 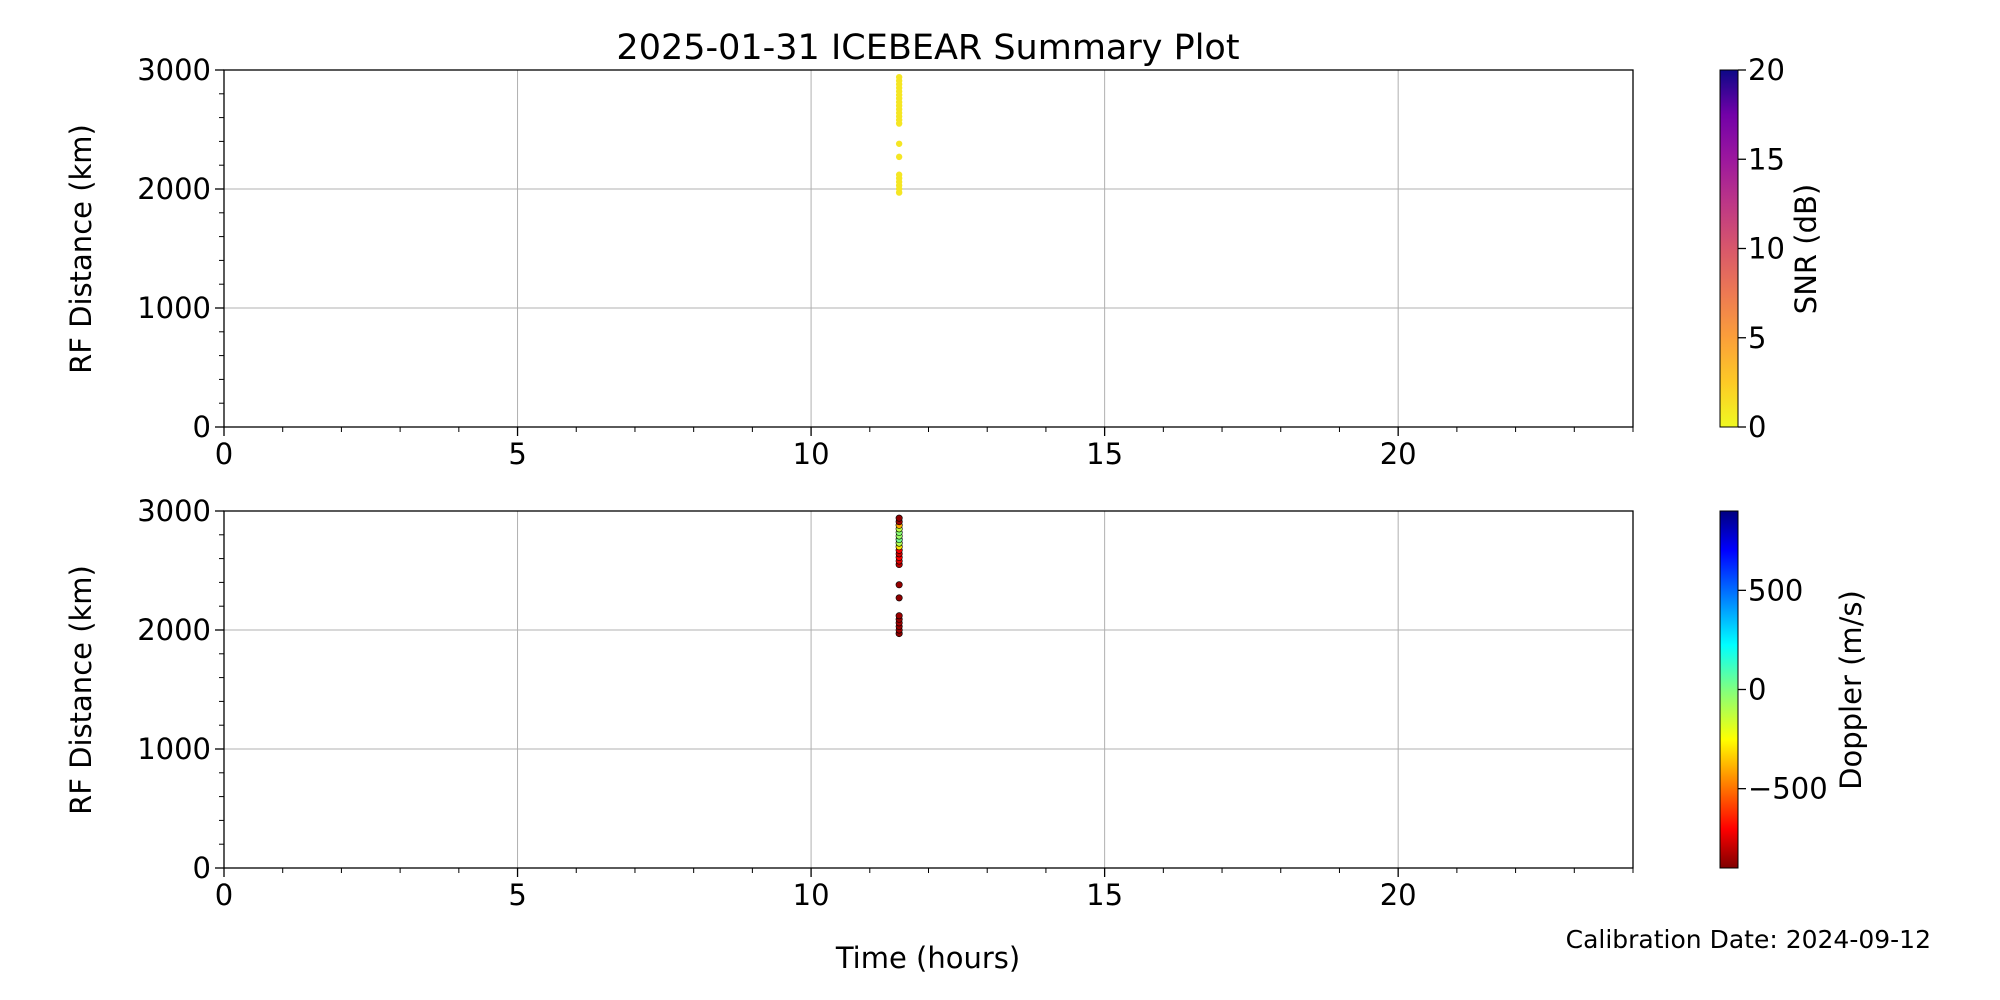 What do you see at coordinates (899, 134) in the screenshot?
I see `snr-panel-marks` at bounding box center [899, 134].